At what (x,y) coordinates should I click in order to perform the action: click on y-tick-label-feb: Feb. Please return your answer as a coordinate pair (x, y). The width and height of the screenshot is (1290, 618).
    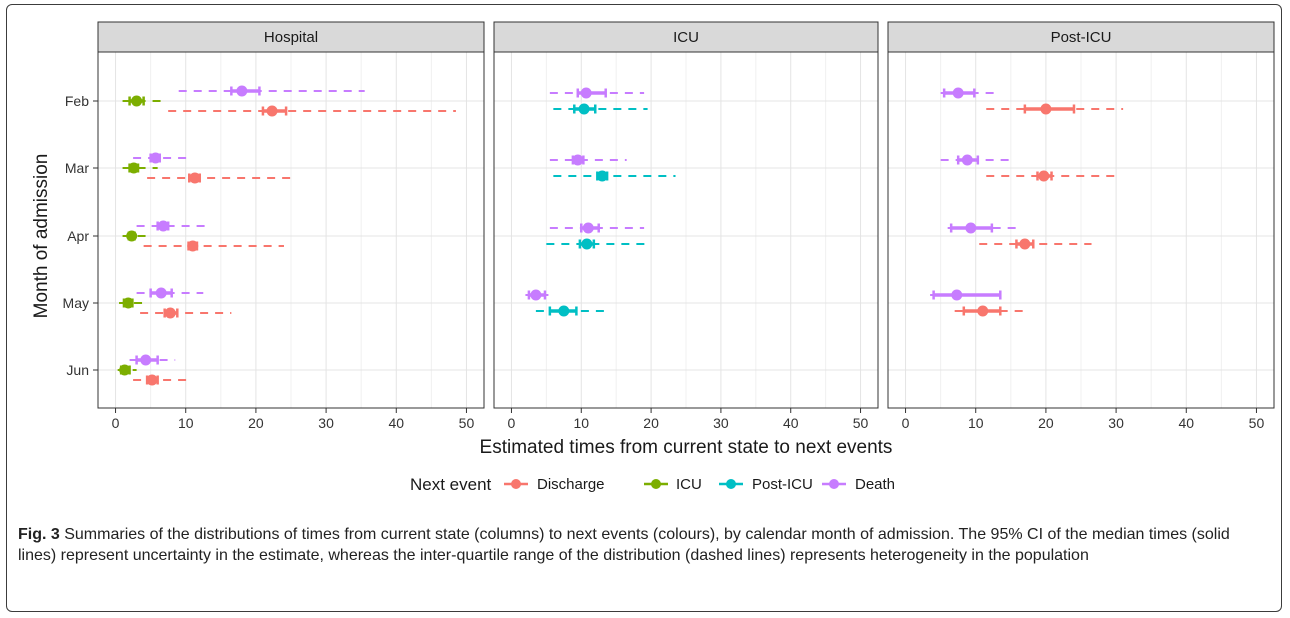
    Looking at the image, I should click on (77, 101).